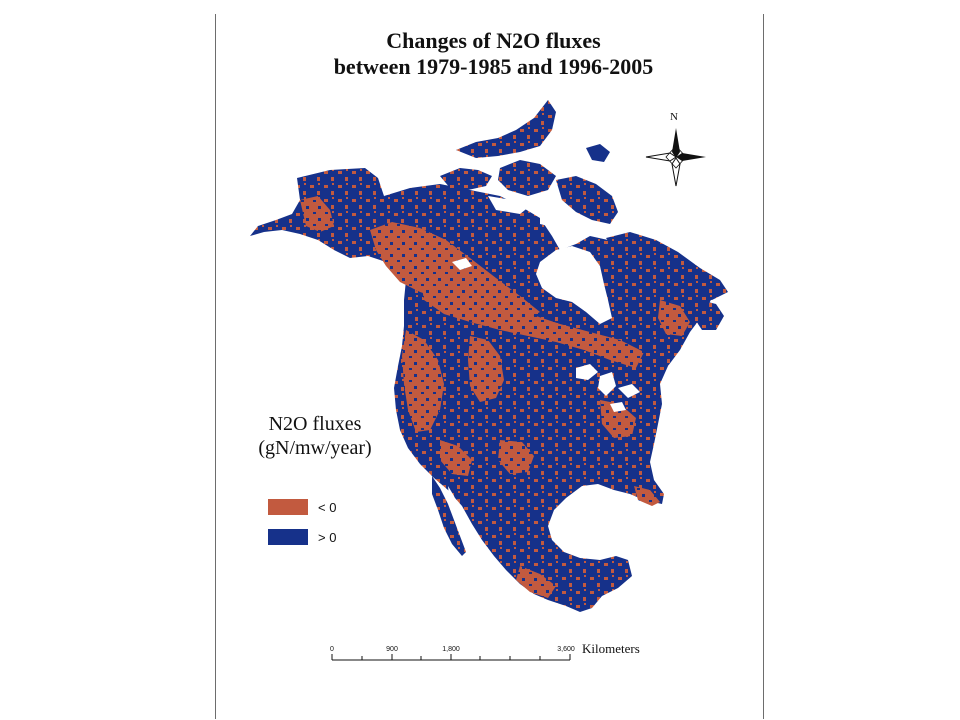  Describe the element at coordinates (647, 496) in the screenshot. I see `neg-zone-florida` at that location.